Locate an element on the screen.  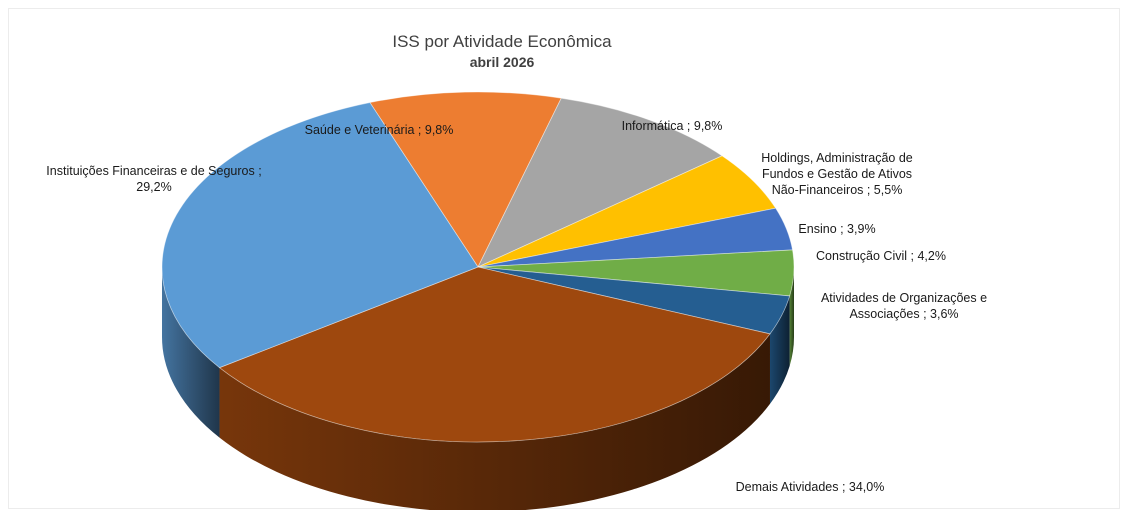
chart-title: ISS por Atividade Econômica is located at coordinates (502, 41).